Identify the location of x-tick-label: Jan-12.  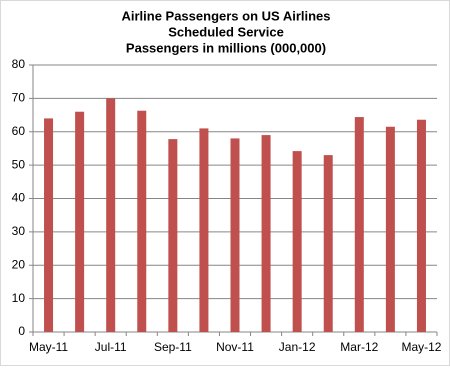
(297, 347).